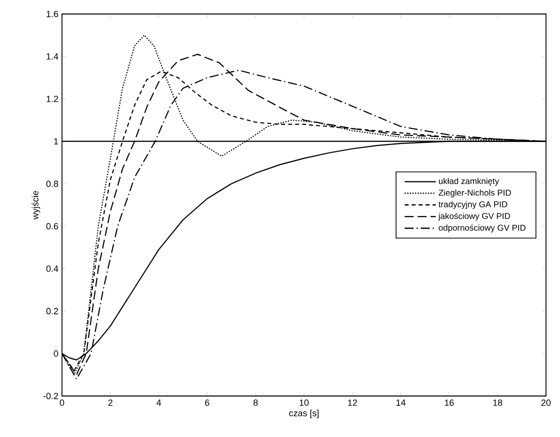 The width and height of the screenshot is (560, 437). I want to click on legend-label: jakościowy GV PID, so click(474, 216).